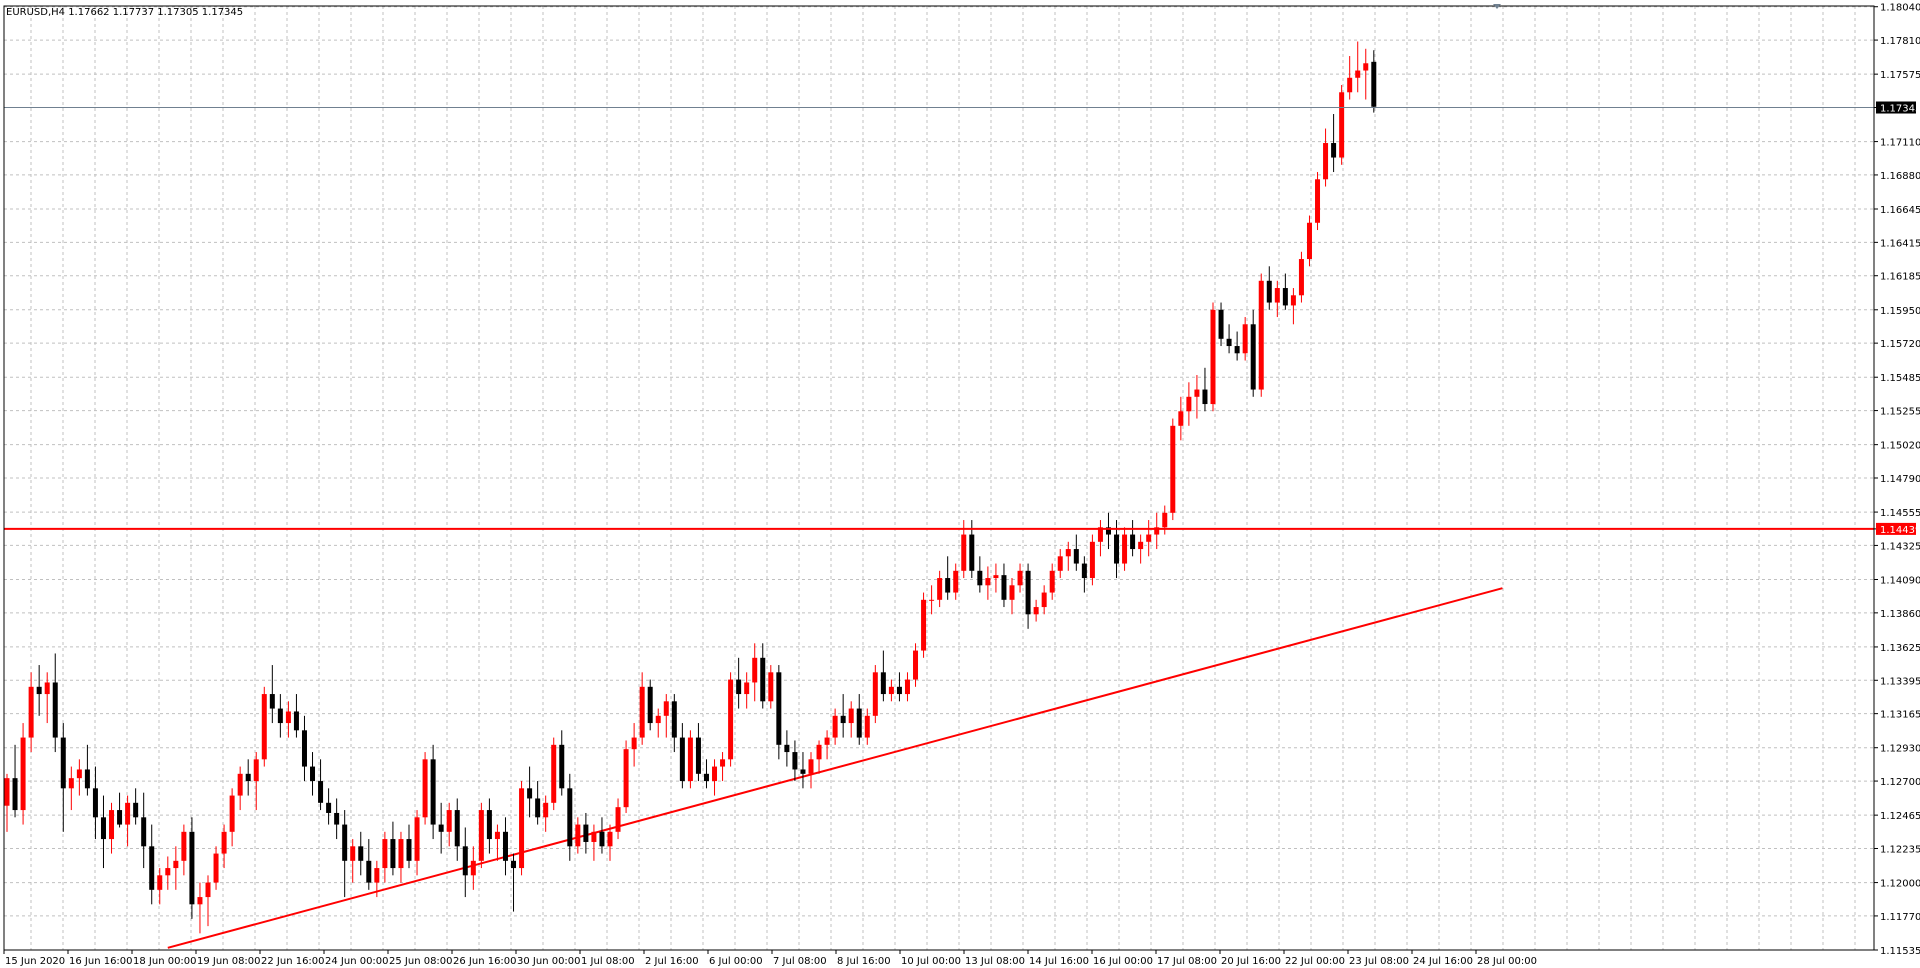 The width and height of the screenshot is (1920, 968). Describe the element at coordinates (995, 961) in the screenshot. I see `x-tick-label: 13 Jul 08:00` at that location.